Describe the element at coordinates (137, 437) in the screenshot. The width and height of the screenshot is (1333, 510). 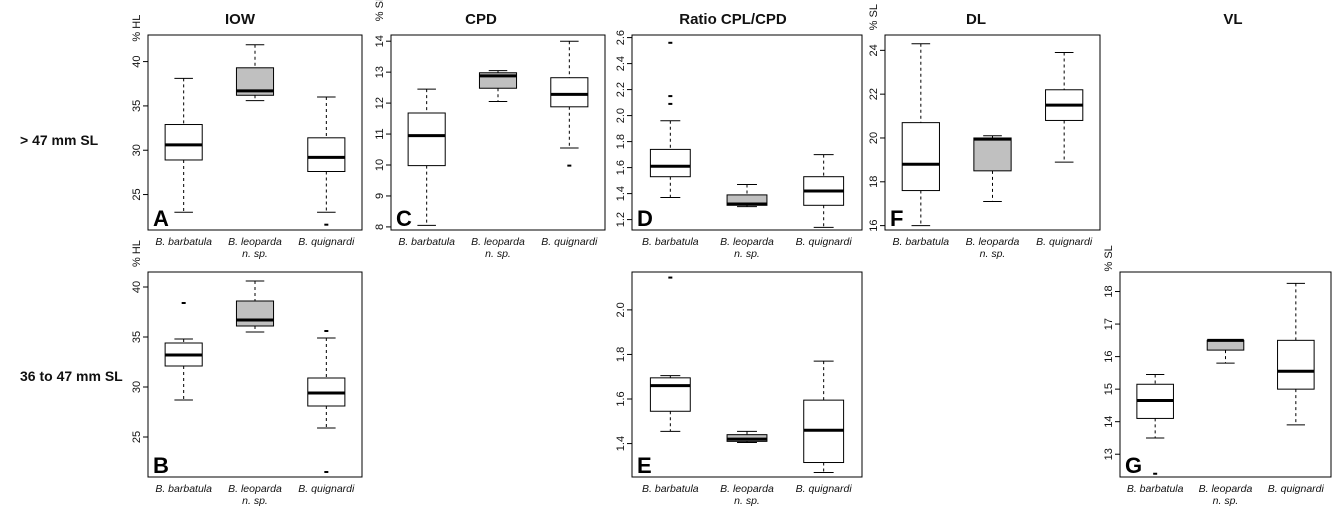
I see `y-tick-label: 25` at that location.